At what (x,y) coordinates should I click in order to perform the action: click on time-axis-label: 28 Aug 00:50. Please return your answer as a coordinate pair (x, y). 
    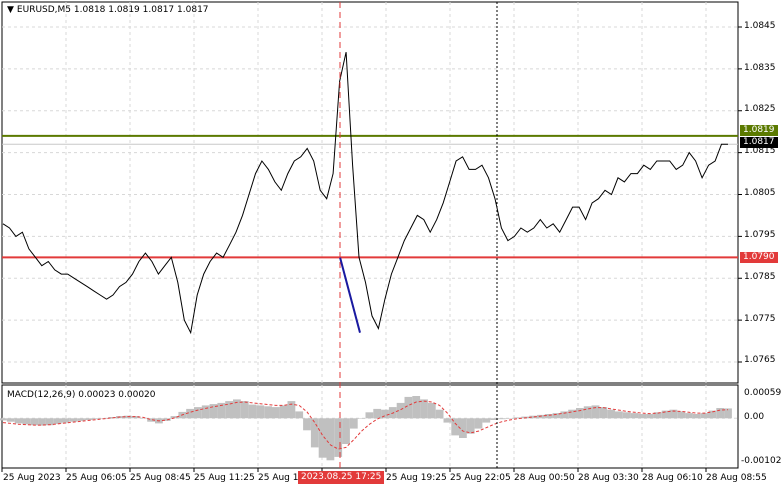
    Looking at the image, I should click on (544, 478).